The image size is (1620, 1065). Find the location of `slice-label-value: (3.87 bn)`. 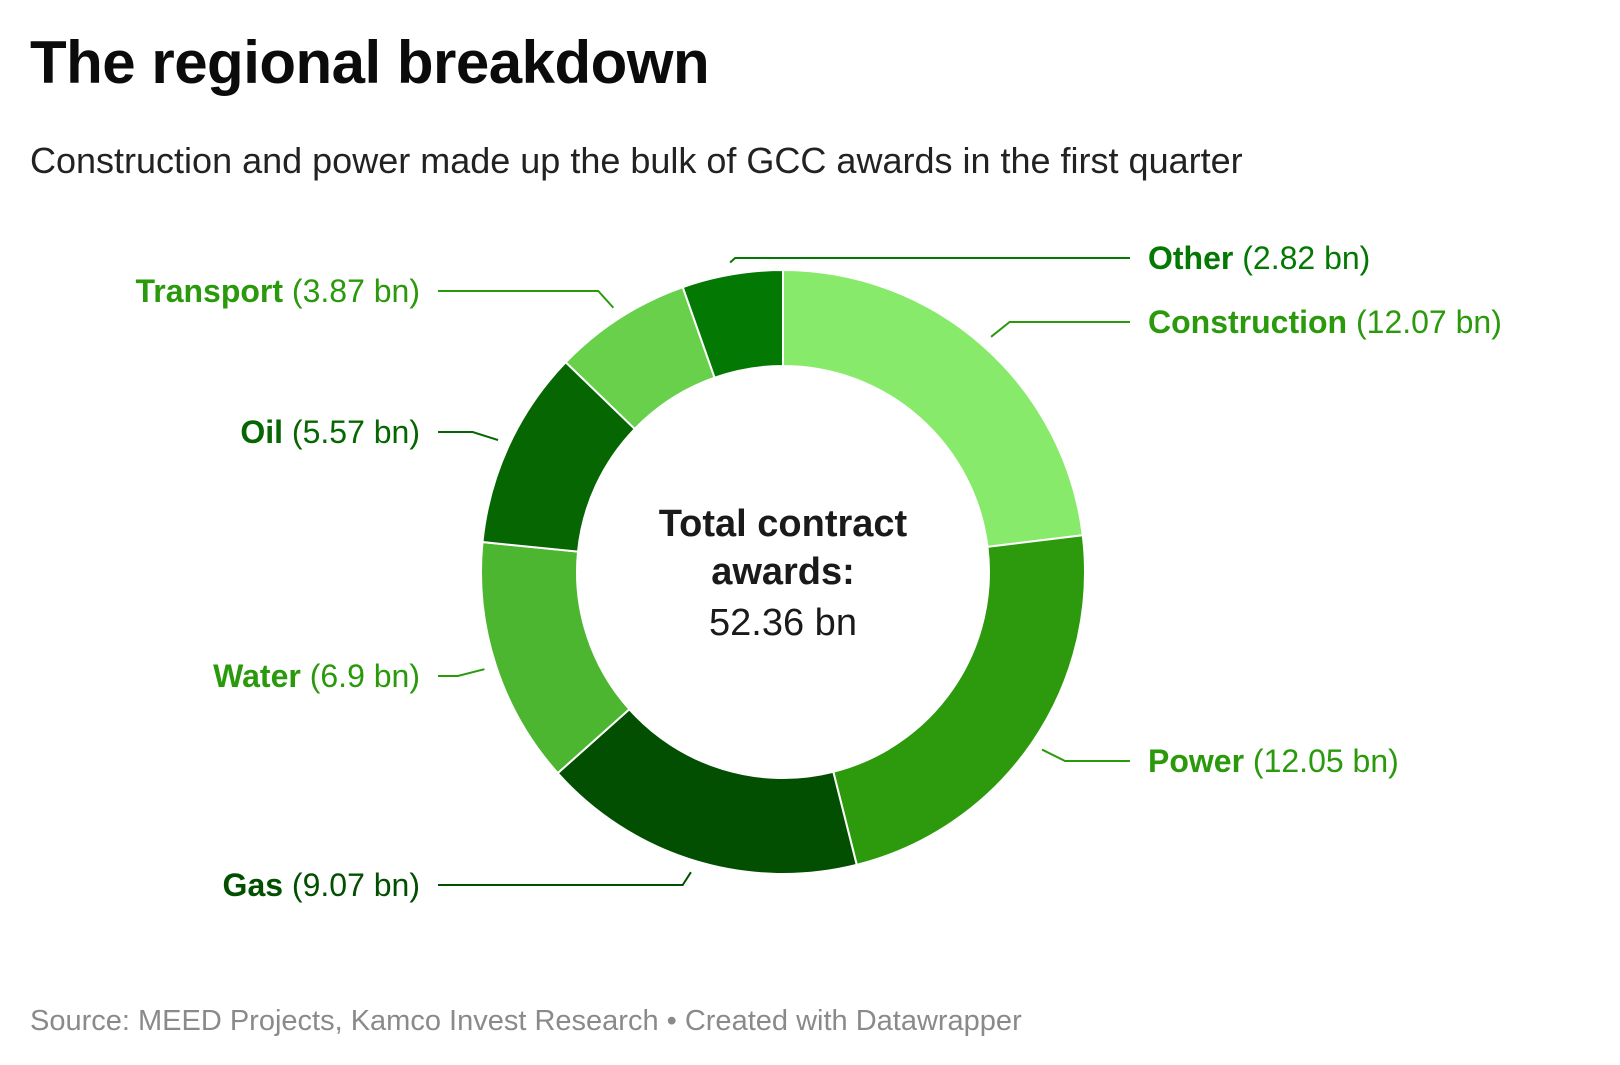

slice-label-value: (3.87 bn) is located at coordinates (351, 291).